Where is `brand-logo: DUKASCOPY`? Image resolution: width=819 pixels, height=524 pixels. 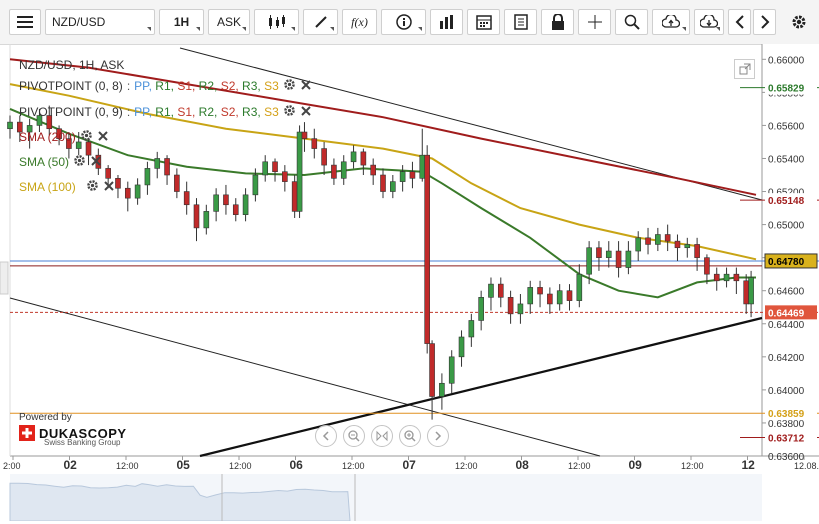 brand-logo: DUKASCOPY is located at coordinates (73, 433).